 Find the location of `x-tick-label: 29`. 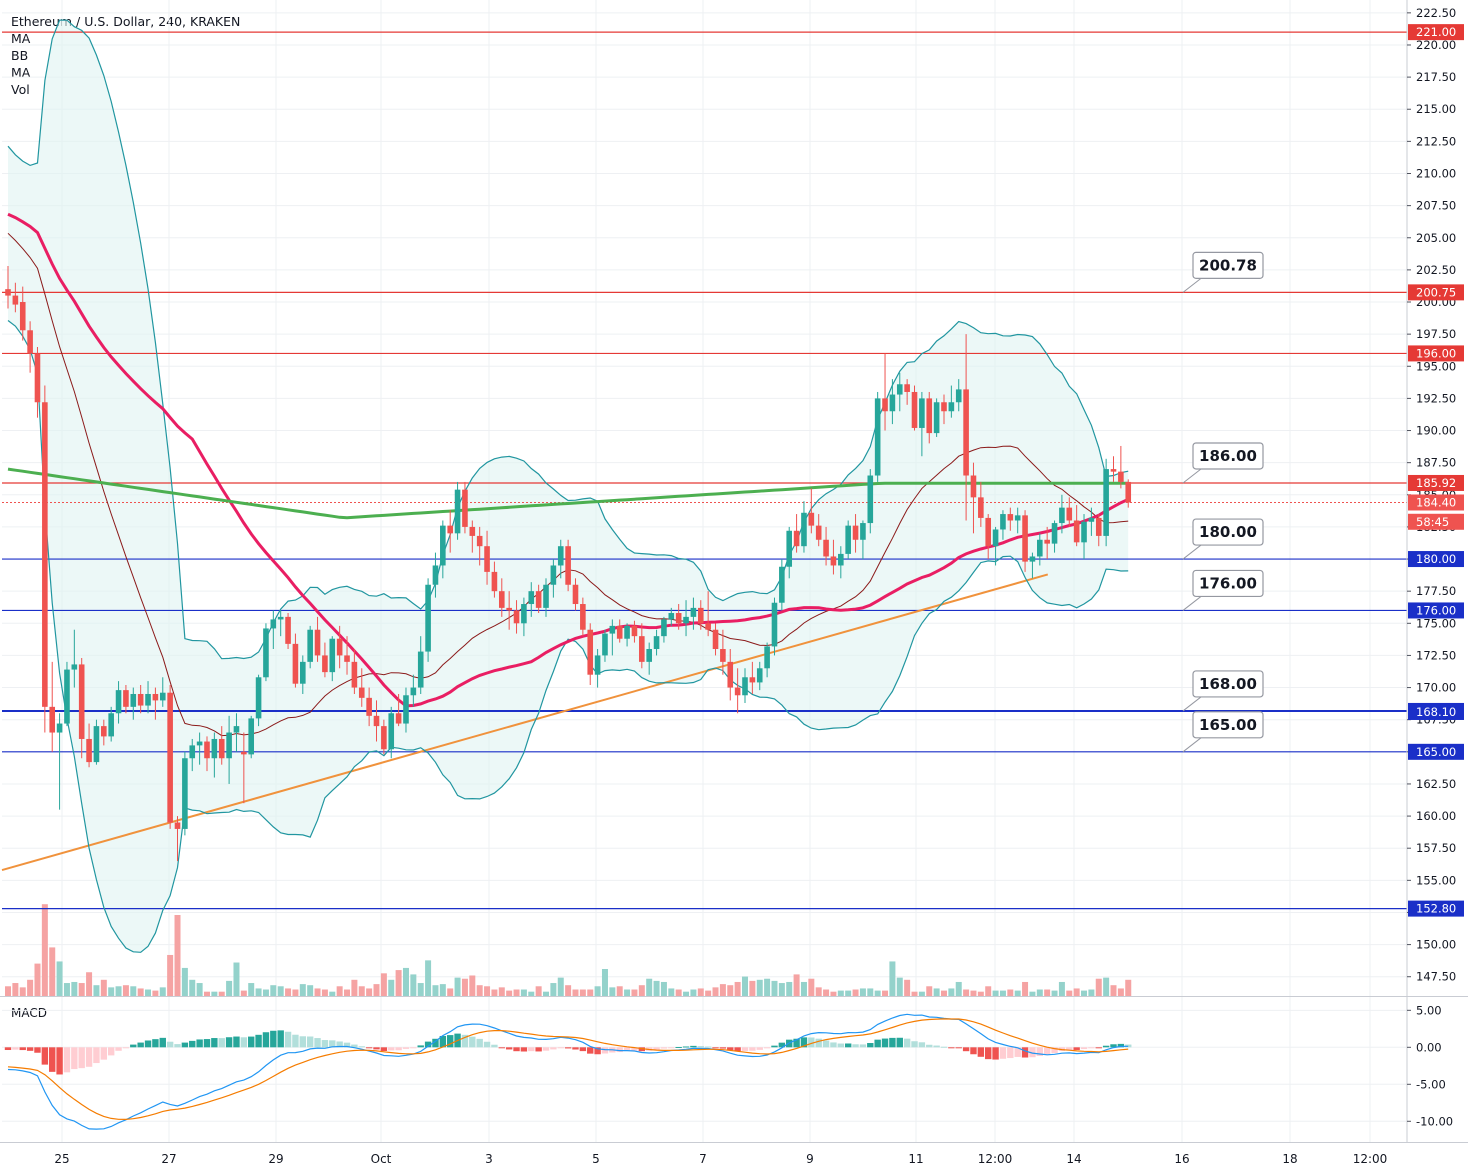

x-tick-label: 29 is located at coordinates (275, 1159).